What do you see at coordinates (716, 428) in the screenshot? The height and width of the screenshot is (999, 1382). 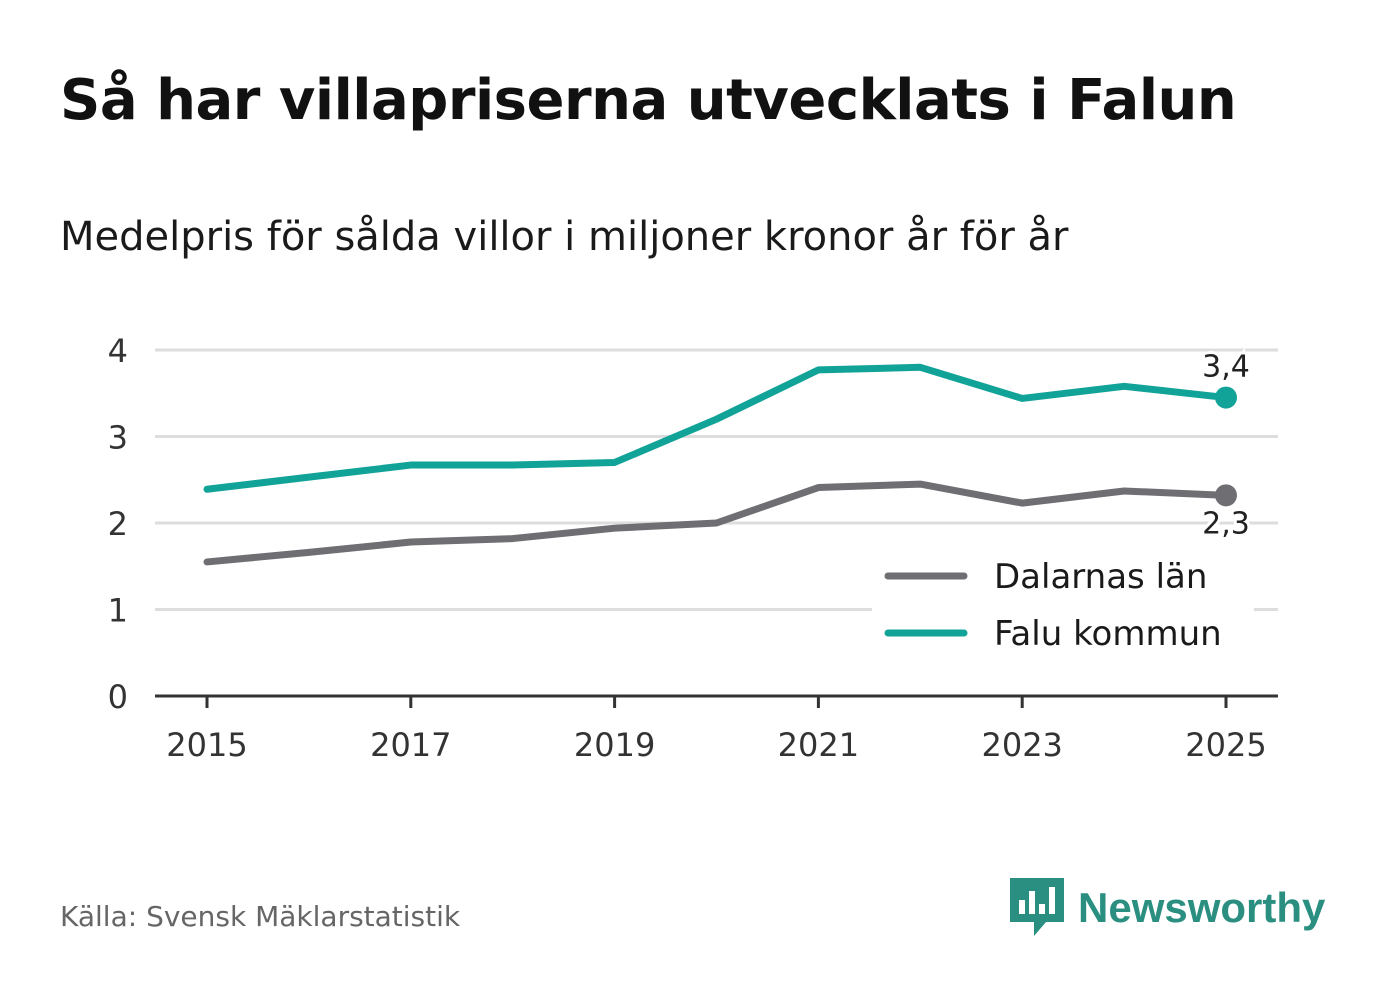 I see `series-line-falu-kommun` at bounding box center [716, 428].